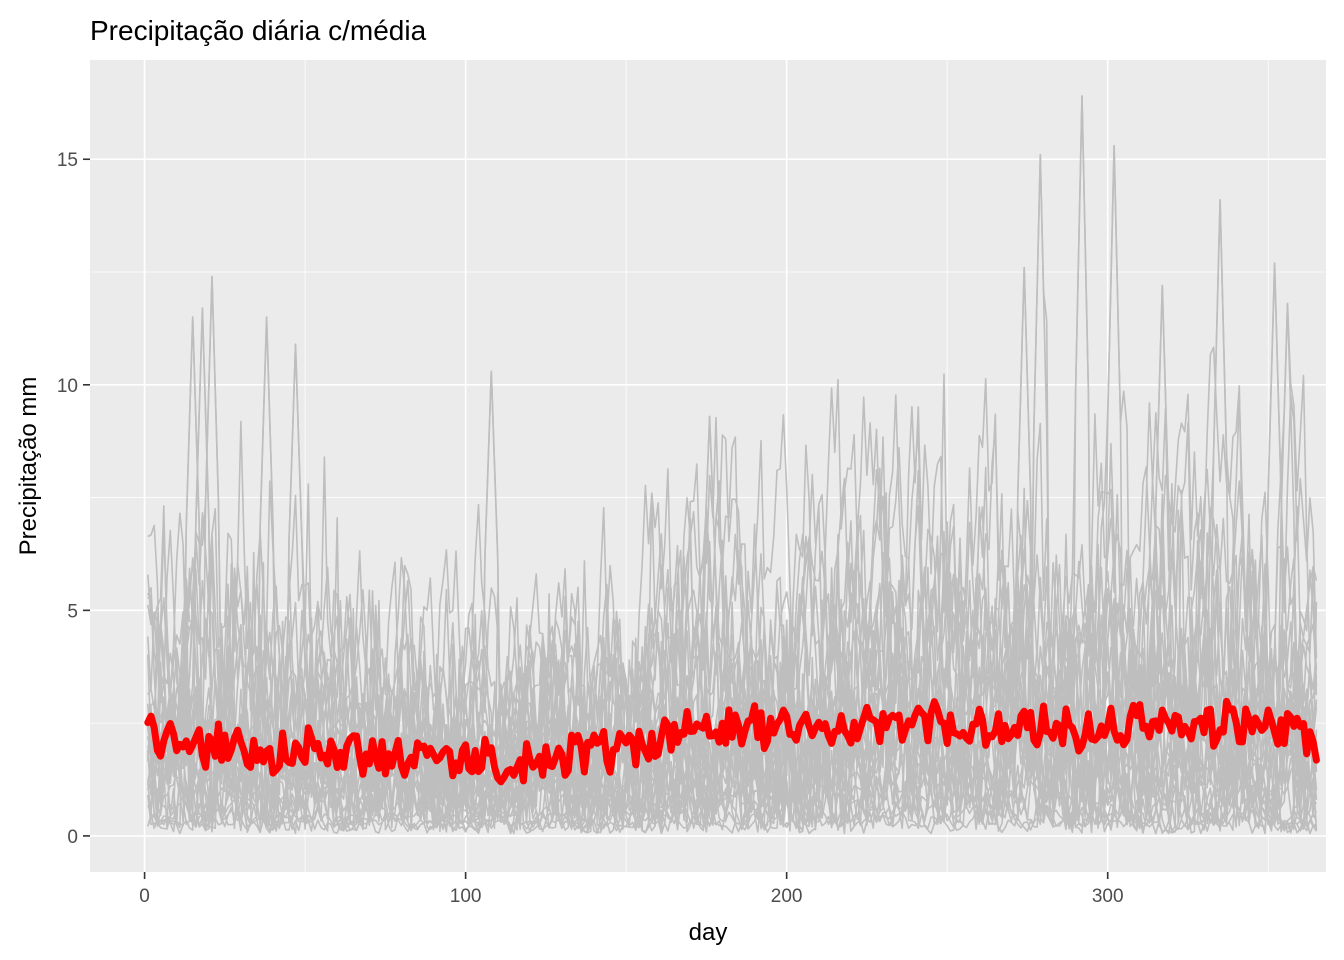 This screenshot has width=1344, height=960. What do you see at coordinates (144, 896) in the screenshot?
I see `x-tick-label: 0` at bounding box center [144, 896].